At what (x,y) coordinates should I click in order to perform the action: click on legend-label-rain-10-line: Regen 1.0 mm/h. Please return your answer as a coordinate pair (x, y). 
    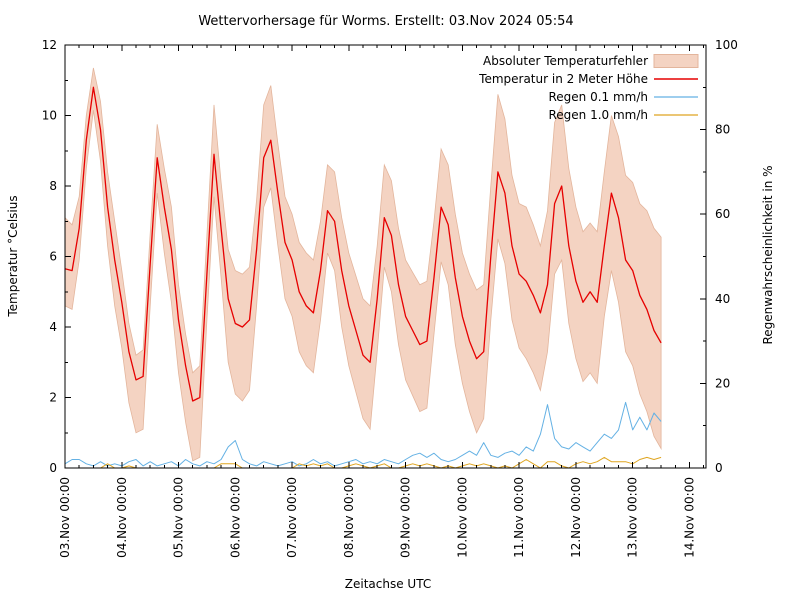
    Looking at the image, I should click on (598, 115).